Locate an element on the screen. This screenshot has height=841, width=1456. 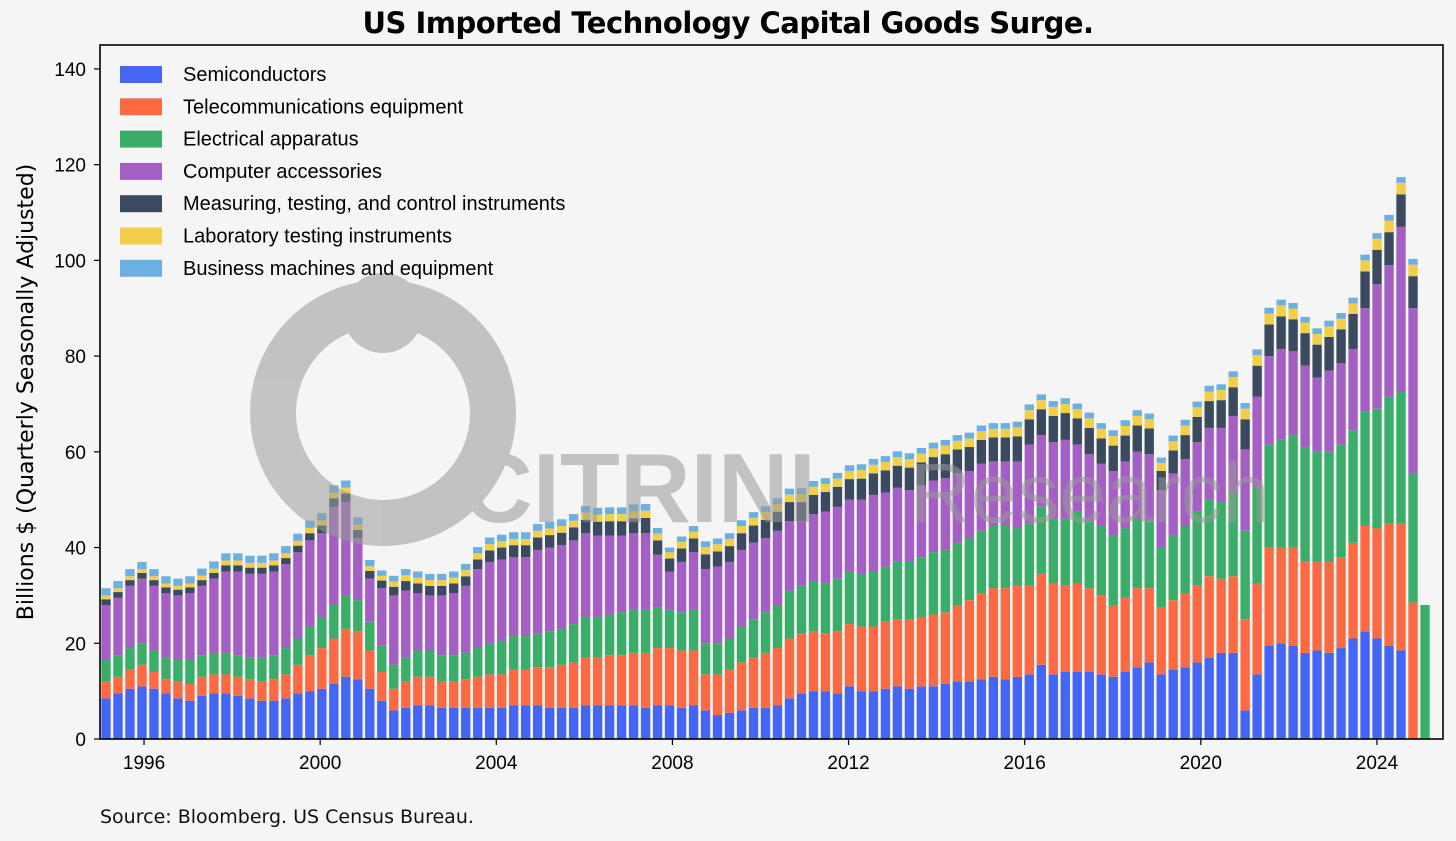
bar-telecom-q76 is located at coordinates (1017, 631).